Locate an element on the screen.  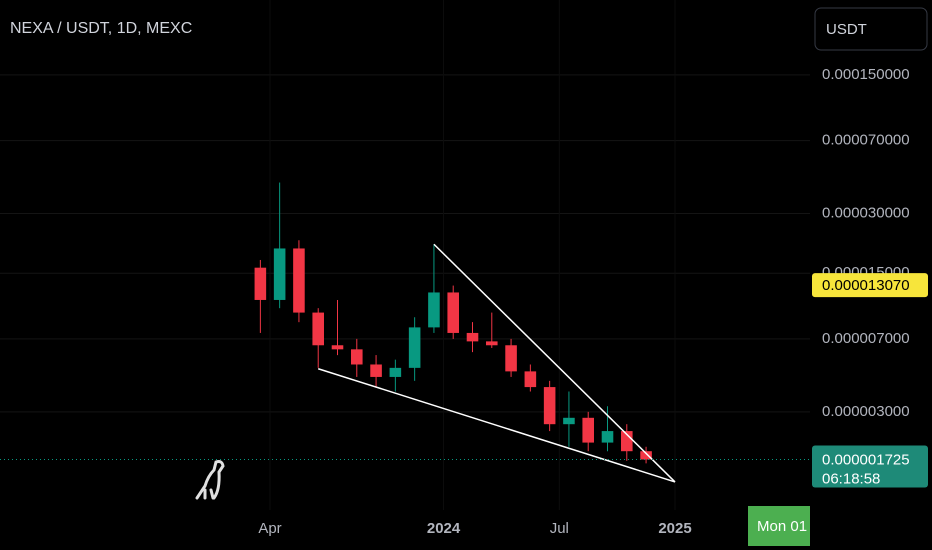
currency-button is located at coordinates (871, 29).